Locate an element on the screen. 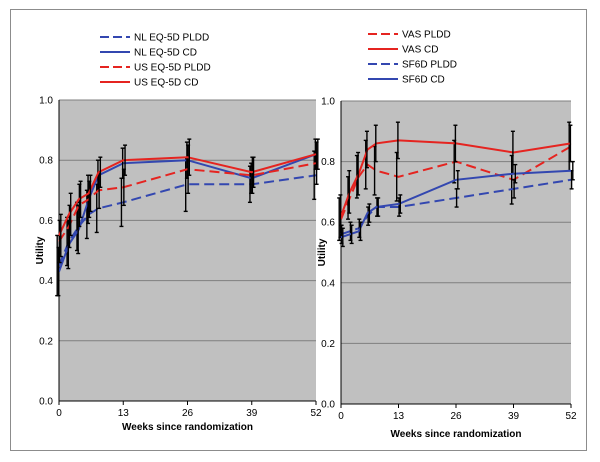 Image resolution: width=600 pixels, height=462 pixels. legend-label: US EQ-5D PLDD is located at coordinates (172, 68).